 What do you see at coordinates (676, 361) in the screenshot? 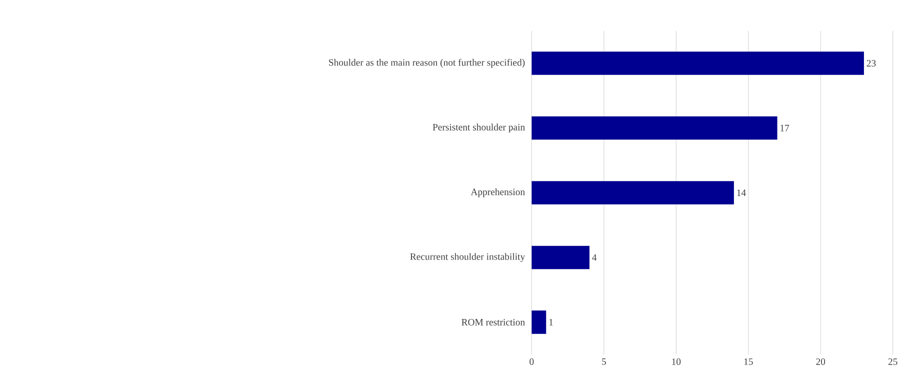
I see `x-tick-label: 10` at bounding box center [676, 361].